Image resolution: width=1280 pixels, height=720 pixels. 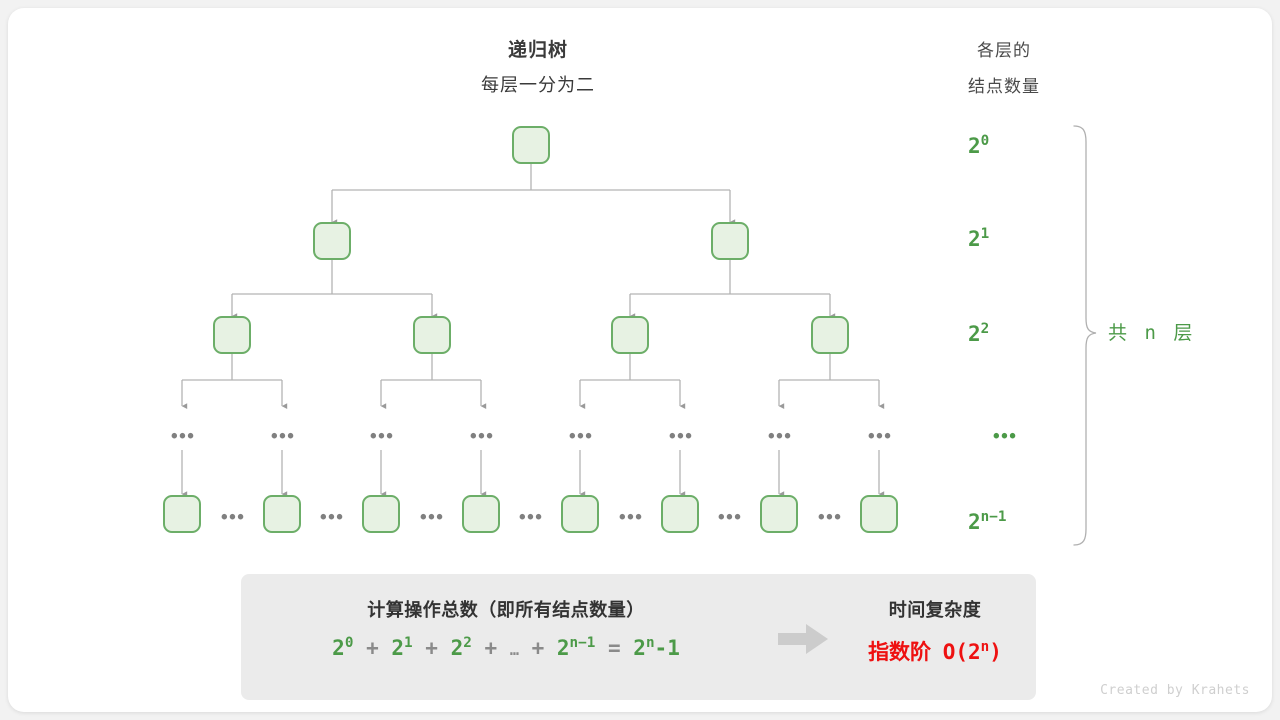 I want to click on credit-text: Created by Krahets, so click(x=1175, y=690).